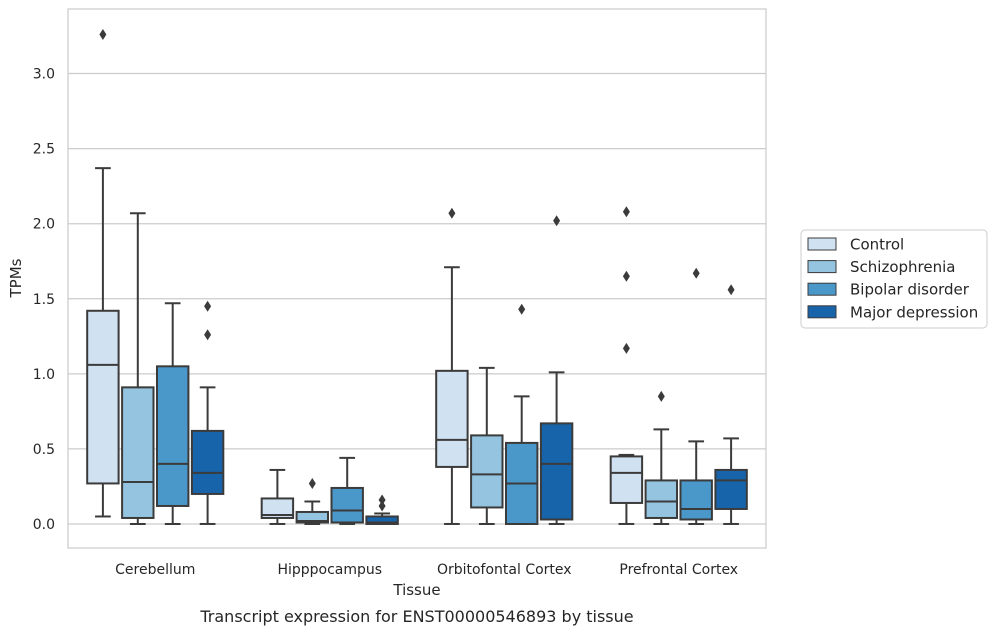 Image resolution: width=997 pixels, height=634 pixels. I want to click on y-tick-label: 0.5, so click(44, 450).